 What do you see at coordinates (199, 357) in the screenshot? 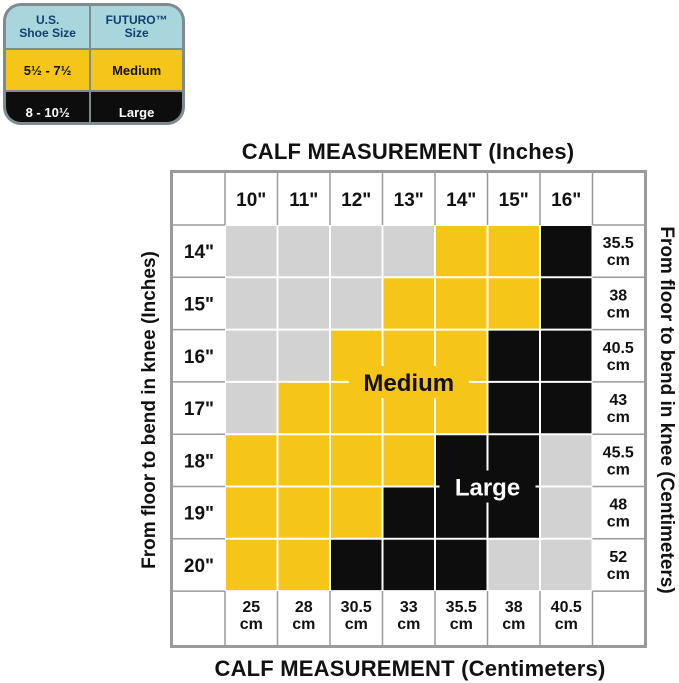
I see `y-tick-inches: 16"` at bounding box center [199, 357].